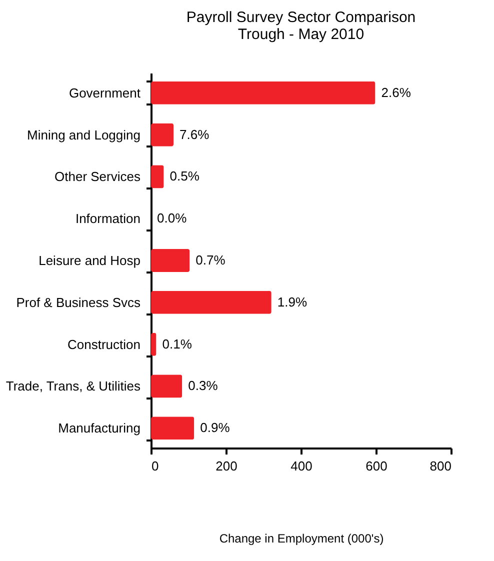  Describe the element at coordinates (104, 92) in the screenshot. I see `y-tick-label: Government` at that location.